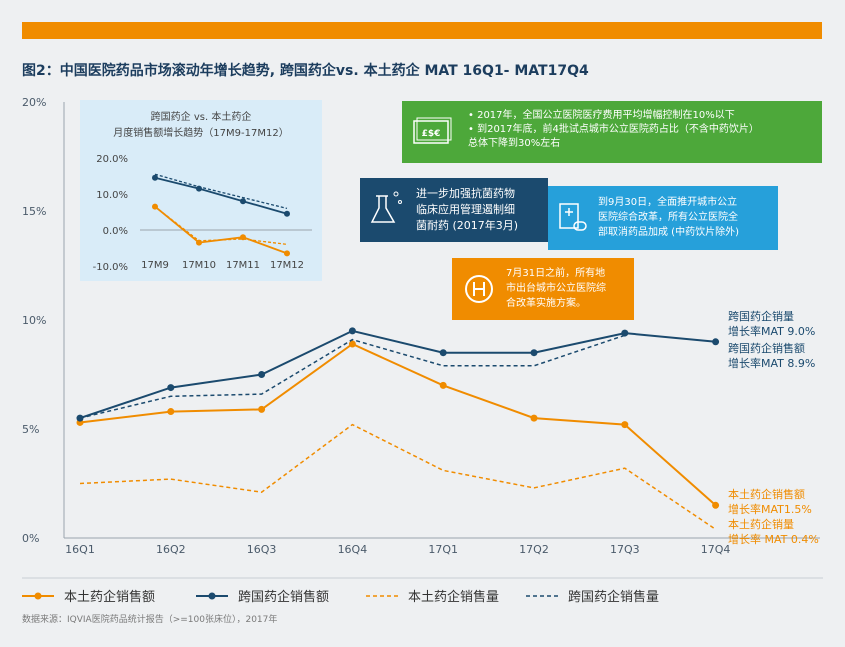 This screenshot has width=845, height=647. I want to click on end-label-mnc-value: 增长率MAT 8.9%, so click(771, 363).